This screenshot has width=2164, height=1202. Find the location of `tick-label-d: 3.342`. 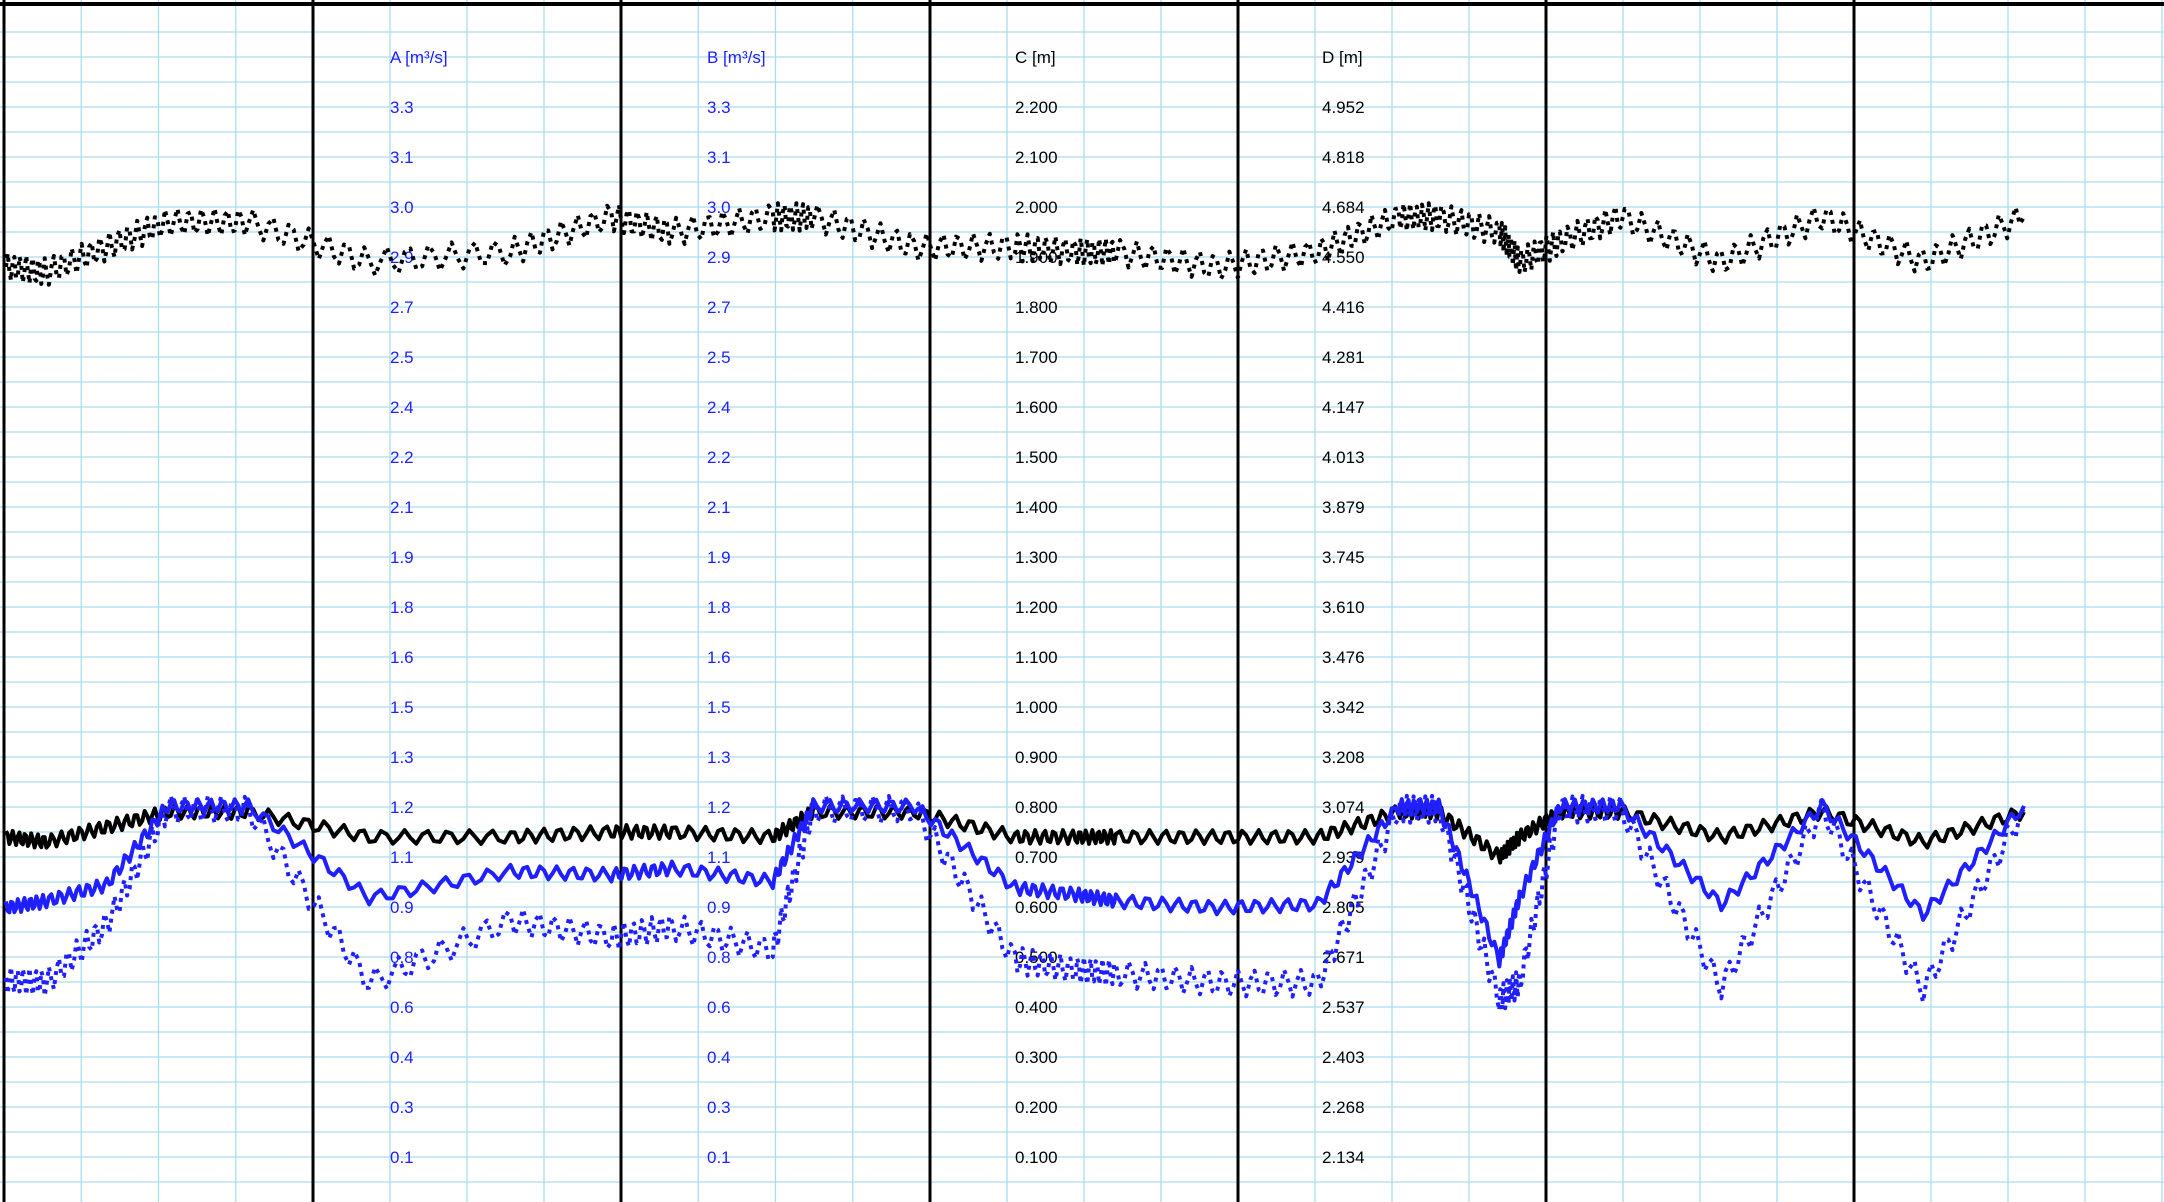

tick-label-d: 3.342 is located at coordinates (1343, 707).